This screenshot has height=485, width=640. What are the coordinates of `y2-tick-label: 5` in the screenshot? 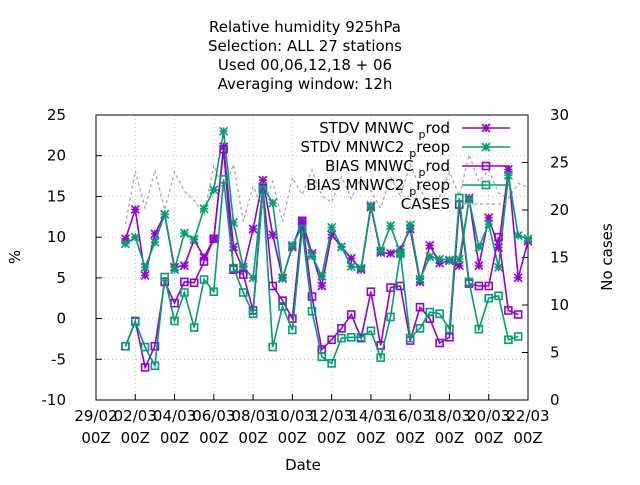 It's located at (555, 353).